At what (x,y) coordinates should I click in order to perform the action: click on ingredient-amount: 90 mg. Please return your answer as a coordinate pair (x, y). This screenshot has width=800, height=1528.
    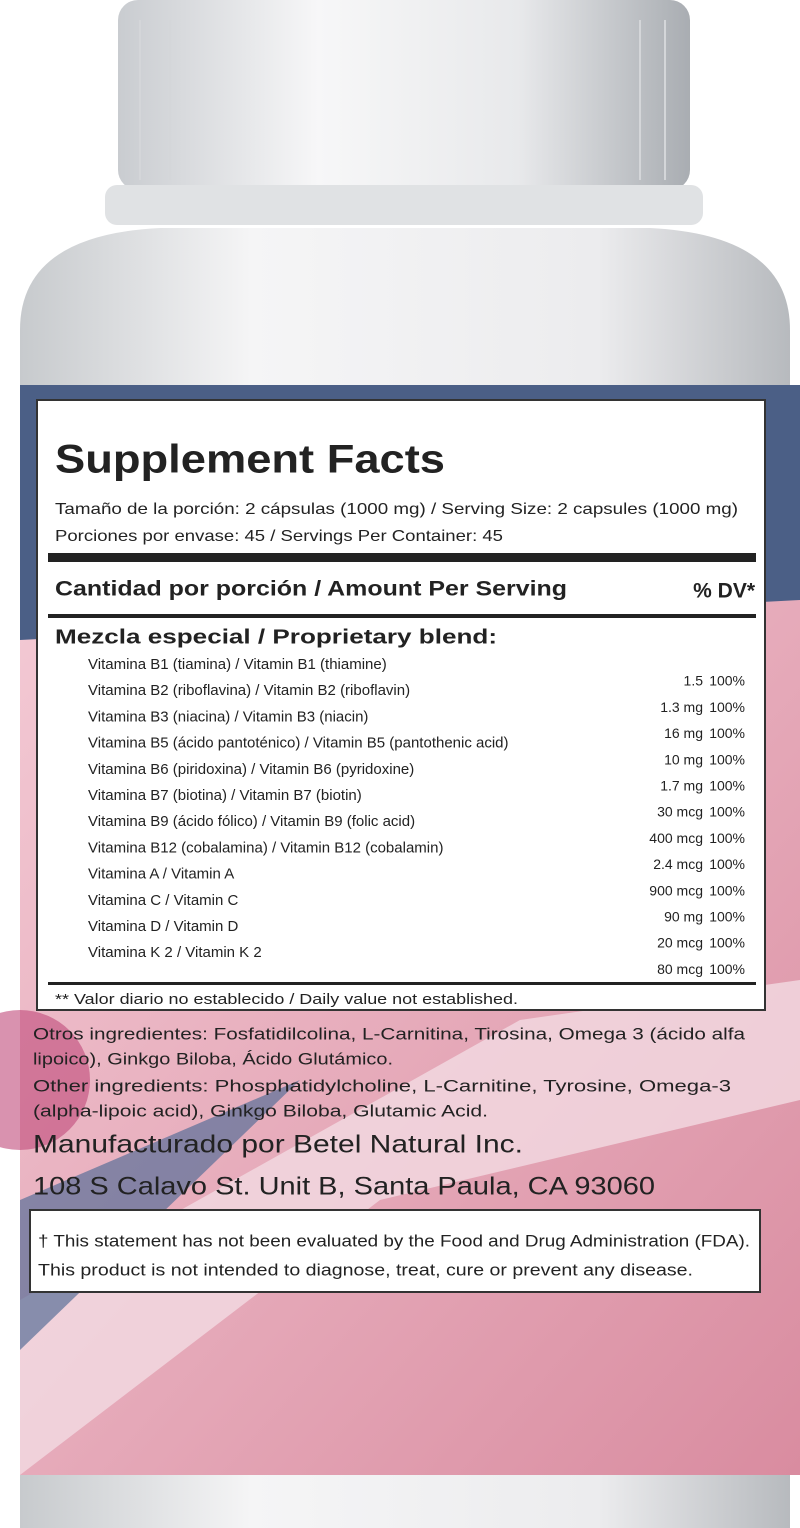
    Looking at the image, I should click on (683, 917).